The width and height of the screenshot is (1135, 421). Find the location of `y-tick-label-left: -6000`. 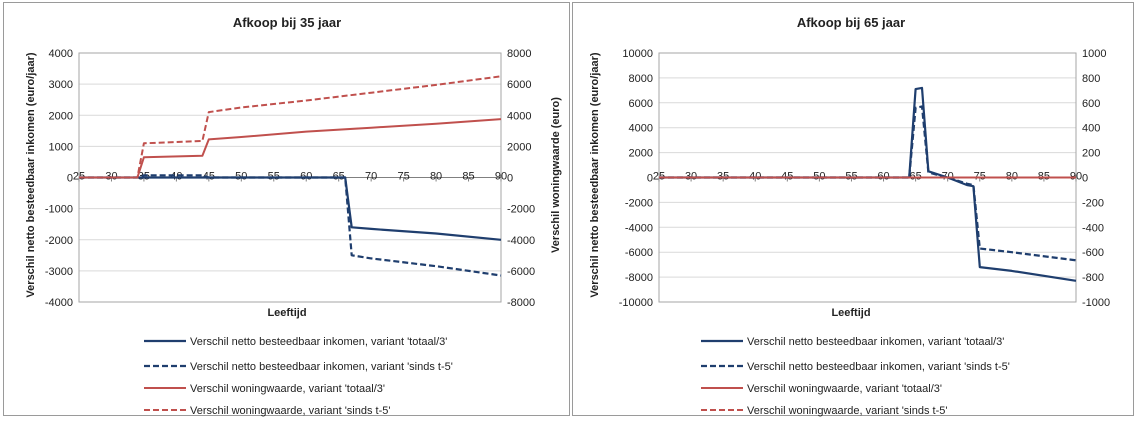

y-tick-label-left: -6000 is located at coordinates (639, 253).